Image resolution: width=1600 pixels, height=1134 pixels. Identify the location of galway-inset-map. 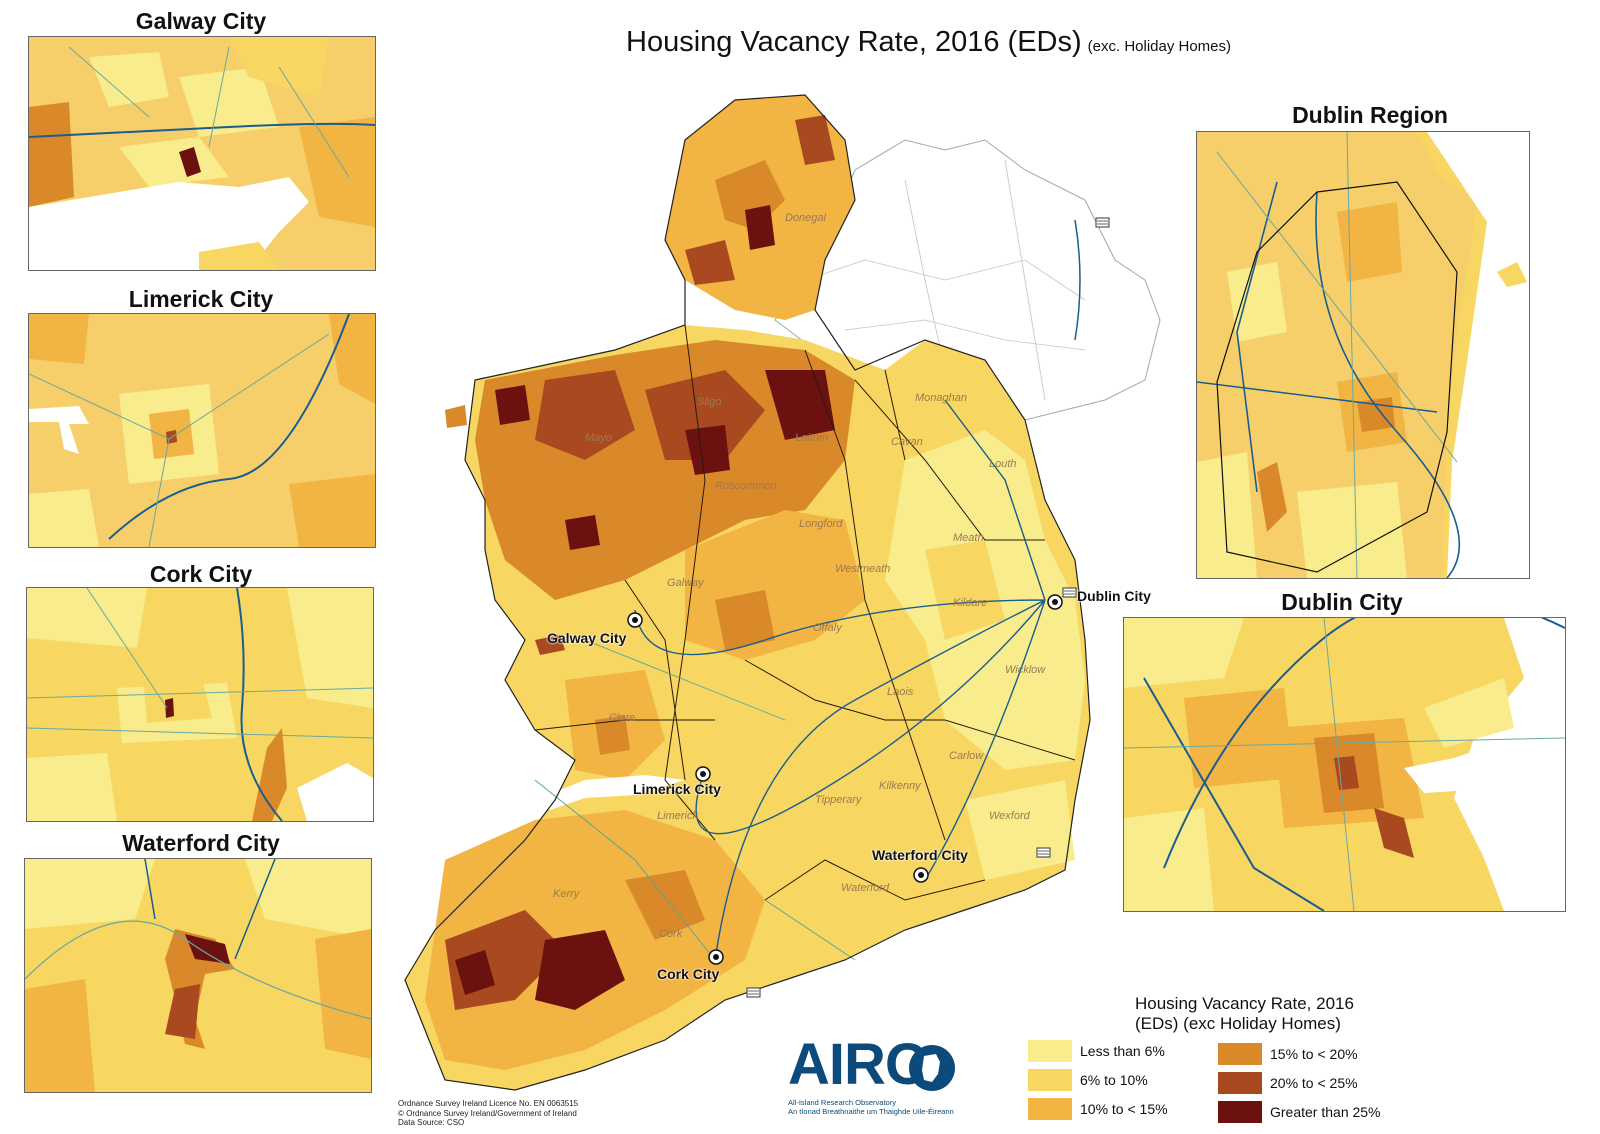
(202, 153).